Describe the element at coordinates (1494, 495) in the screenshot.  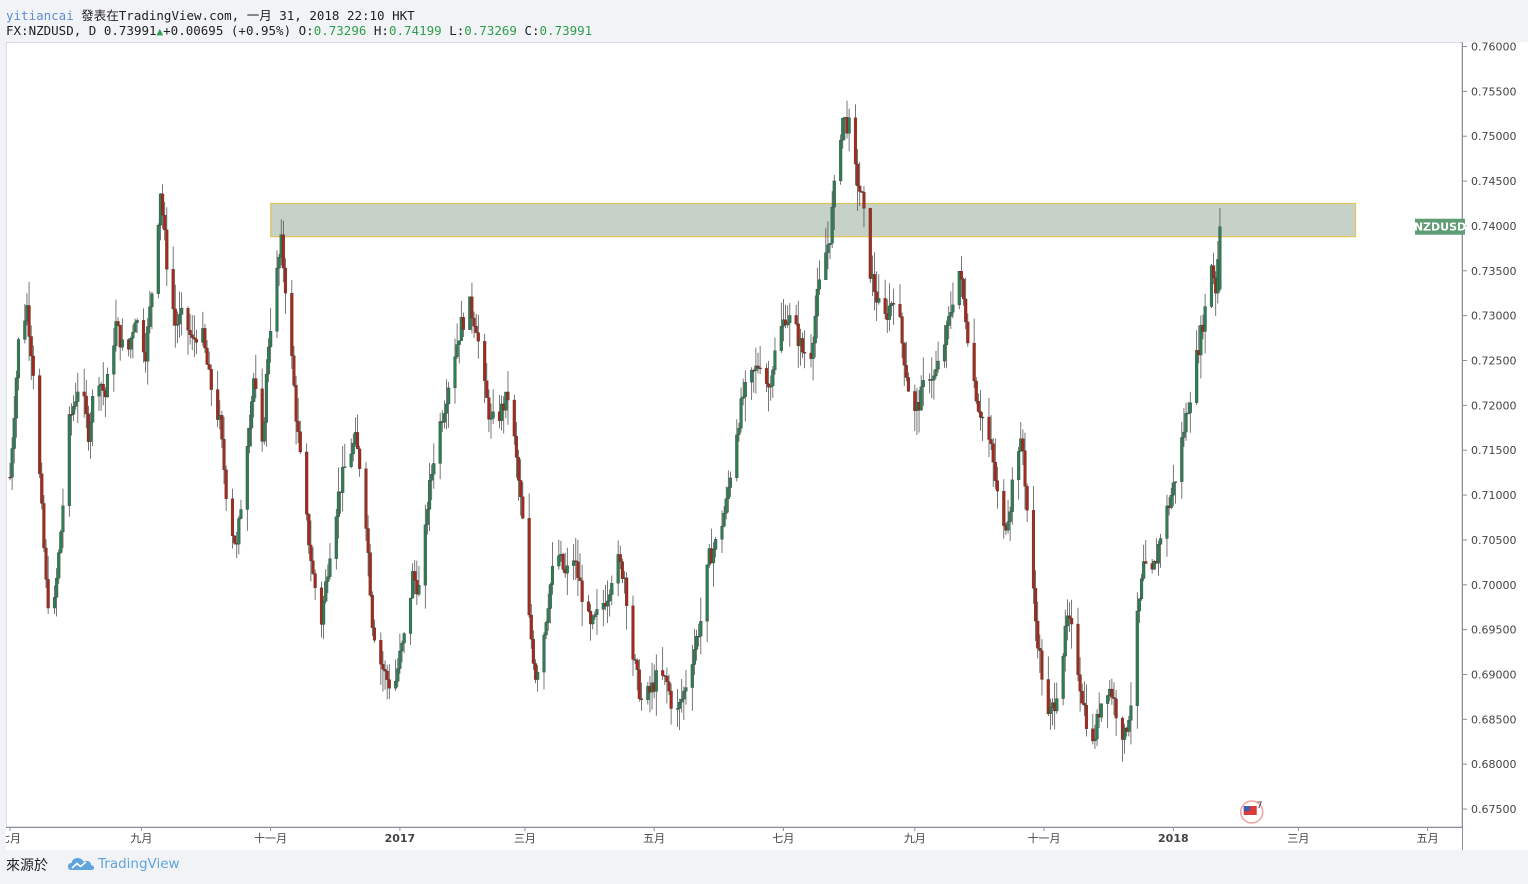
I see `y-tick-label: 0.71000` at that location.